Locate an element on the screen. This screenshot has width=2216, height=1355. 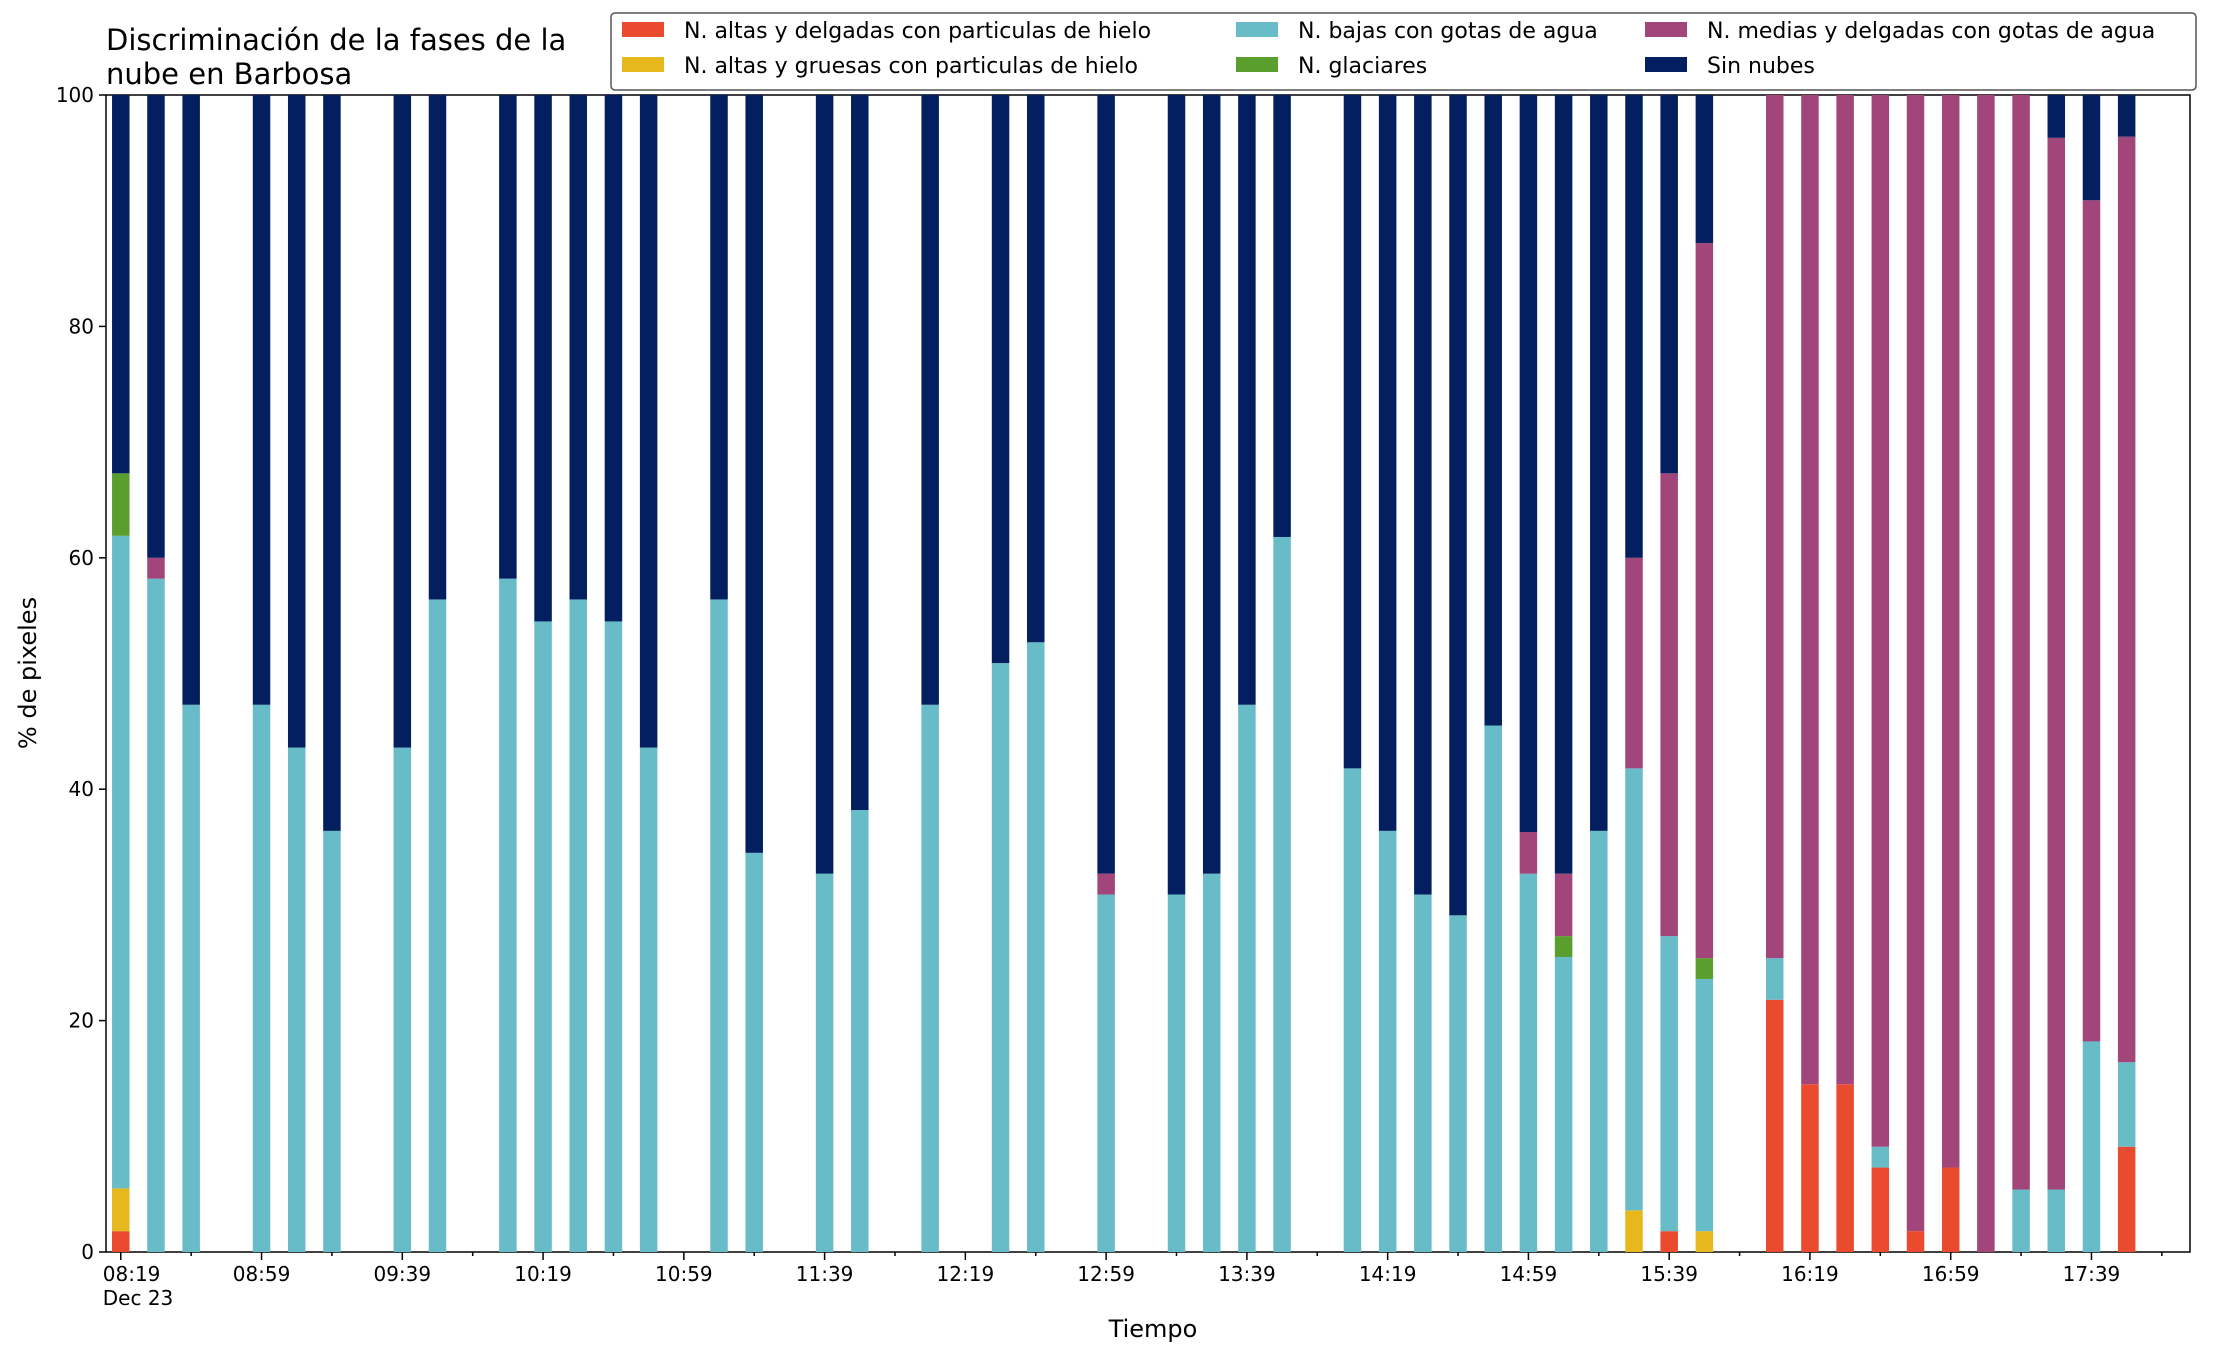
x-tick-label: 17:39 is located at coordinates (2092, 1274).